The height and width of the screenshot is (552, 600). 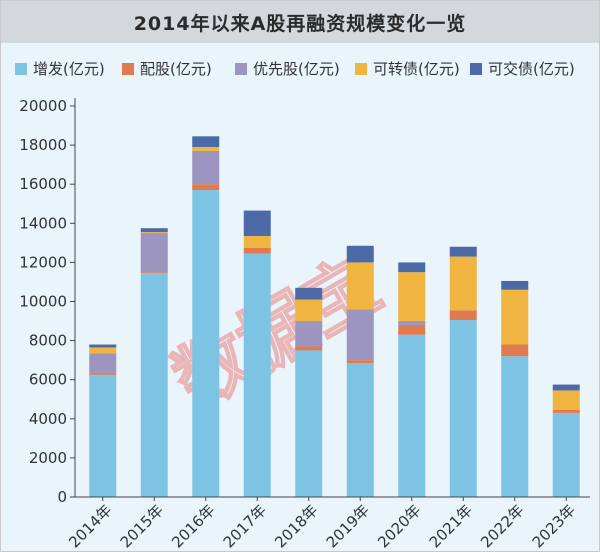 What do you see at coordinates (309, 293) in the screenshot?
I see `bar-2018年-series-5` at bounding box center [309, 293].